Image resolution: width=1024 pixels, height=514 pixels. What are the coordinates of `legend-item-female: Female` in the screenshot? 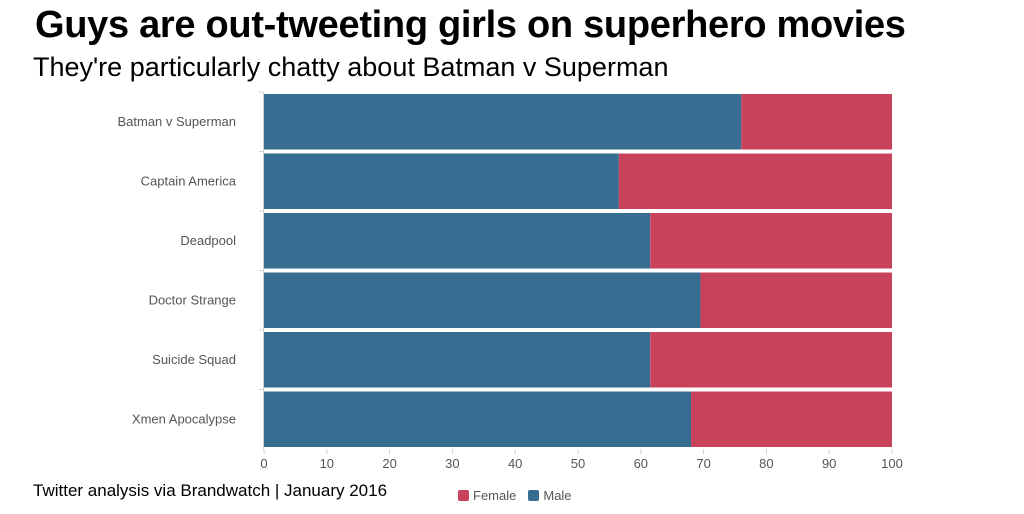 It's located at (487, 495).